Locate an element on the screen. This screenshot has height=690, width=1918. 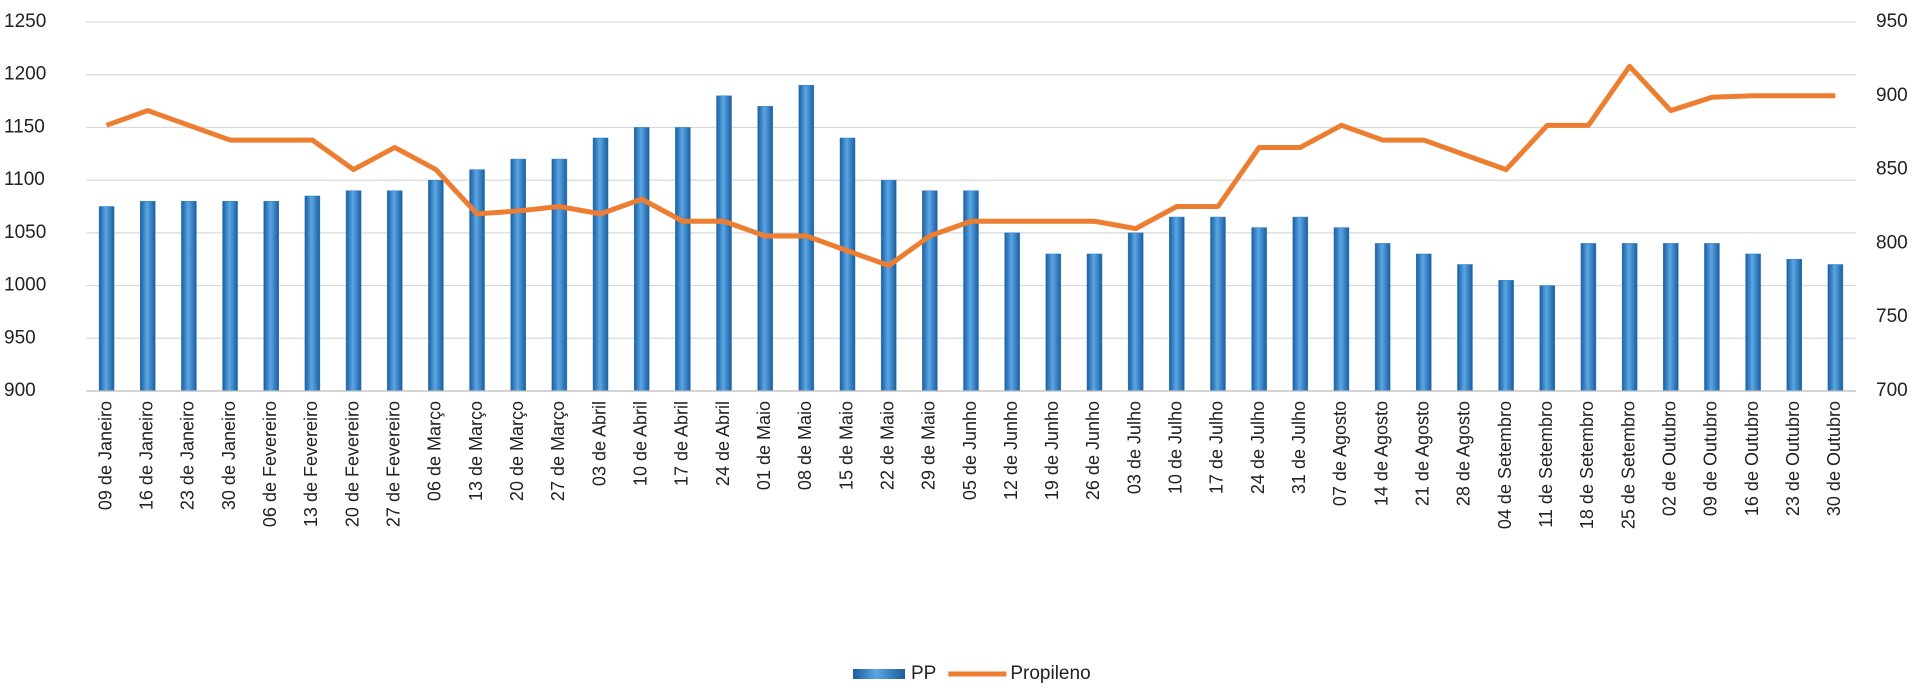
x-tick-label: 02 de Outubro is located at coordinates (1670, 458).